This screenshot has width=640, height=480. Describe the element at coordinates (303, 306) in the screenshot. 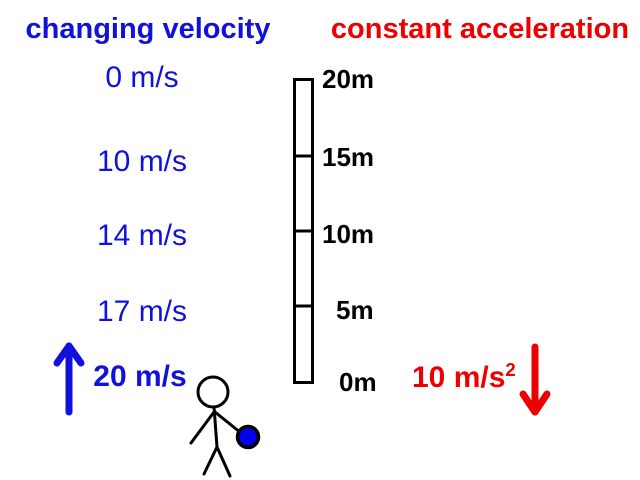

I see `ruler-tick-5m` at that location.